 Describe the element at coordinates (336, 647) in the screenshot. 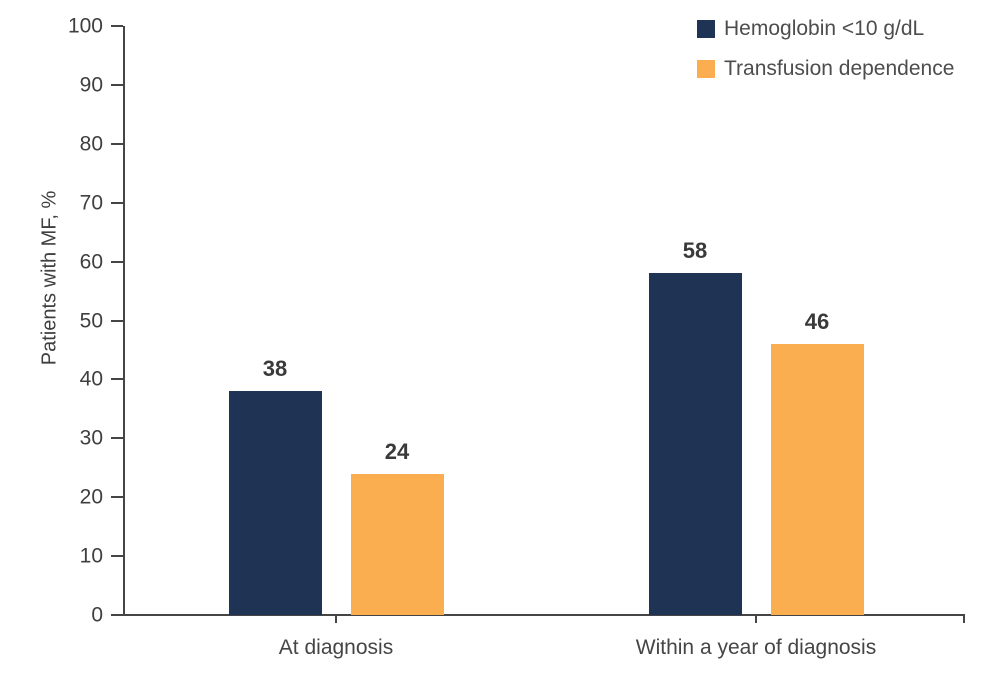

I see `x-category-label: At diagnosis` at that location.